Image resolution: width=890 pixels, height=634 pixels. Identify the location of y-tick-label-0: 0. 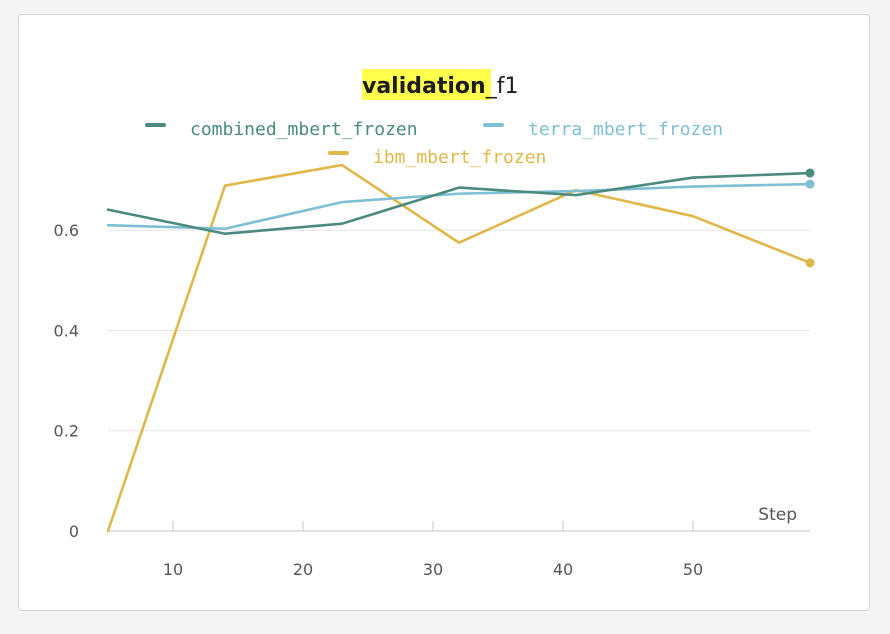
(74, 531).